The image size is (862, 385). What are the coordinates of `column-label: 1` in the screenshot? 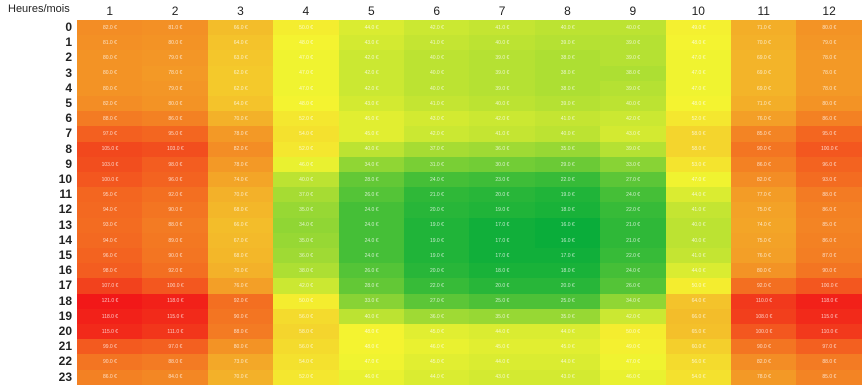 It's located at (110, 11).